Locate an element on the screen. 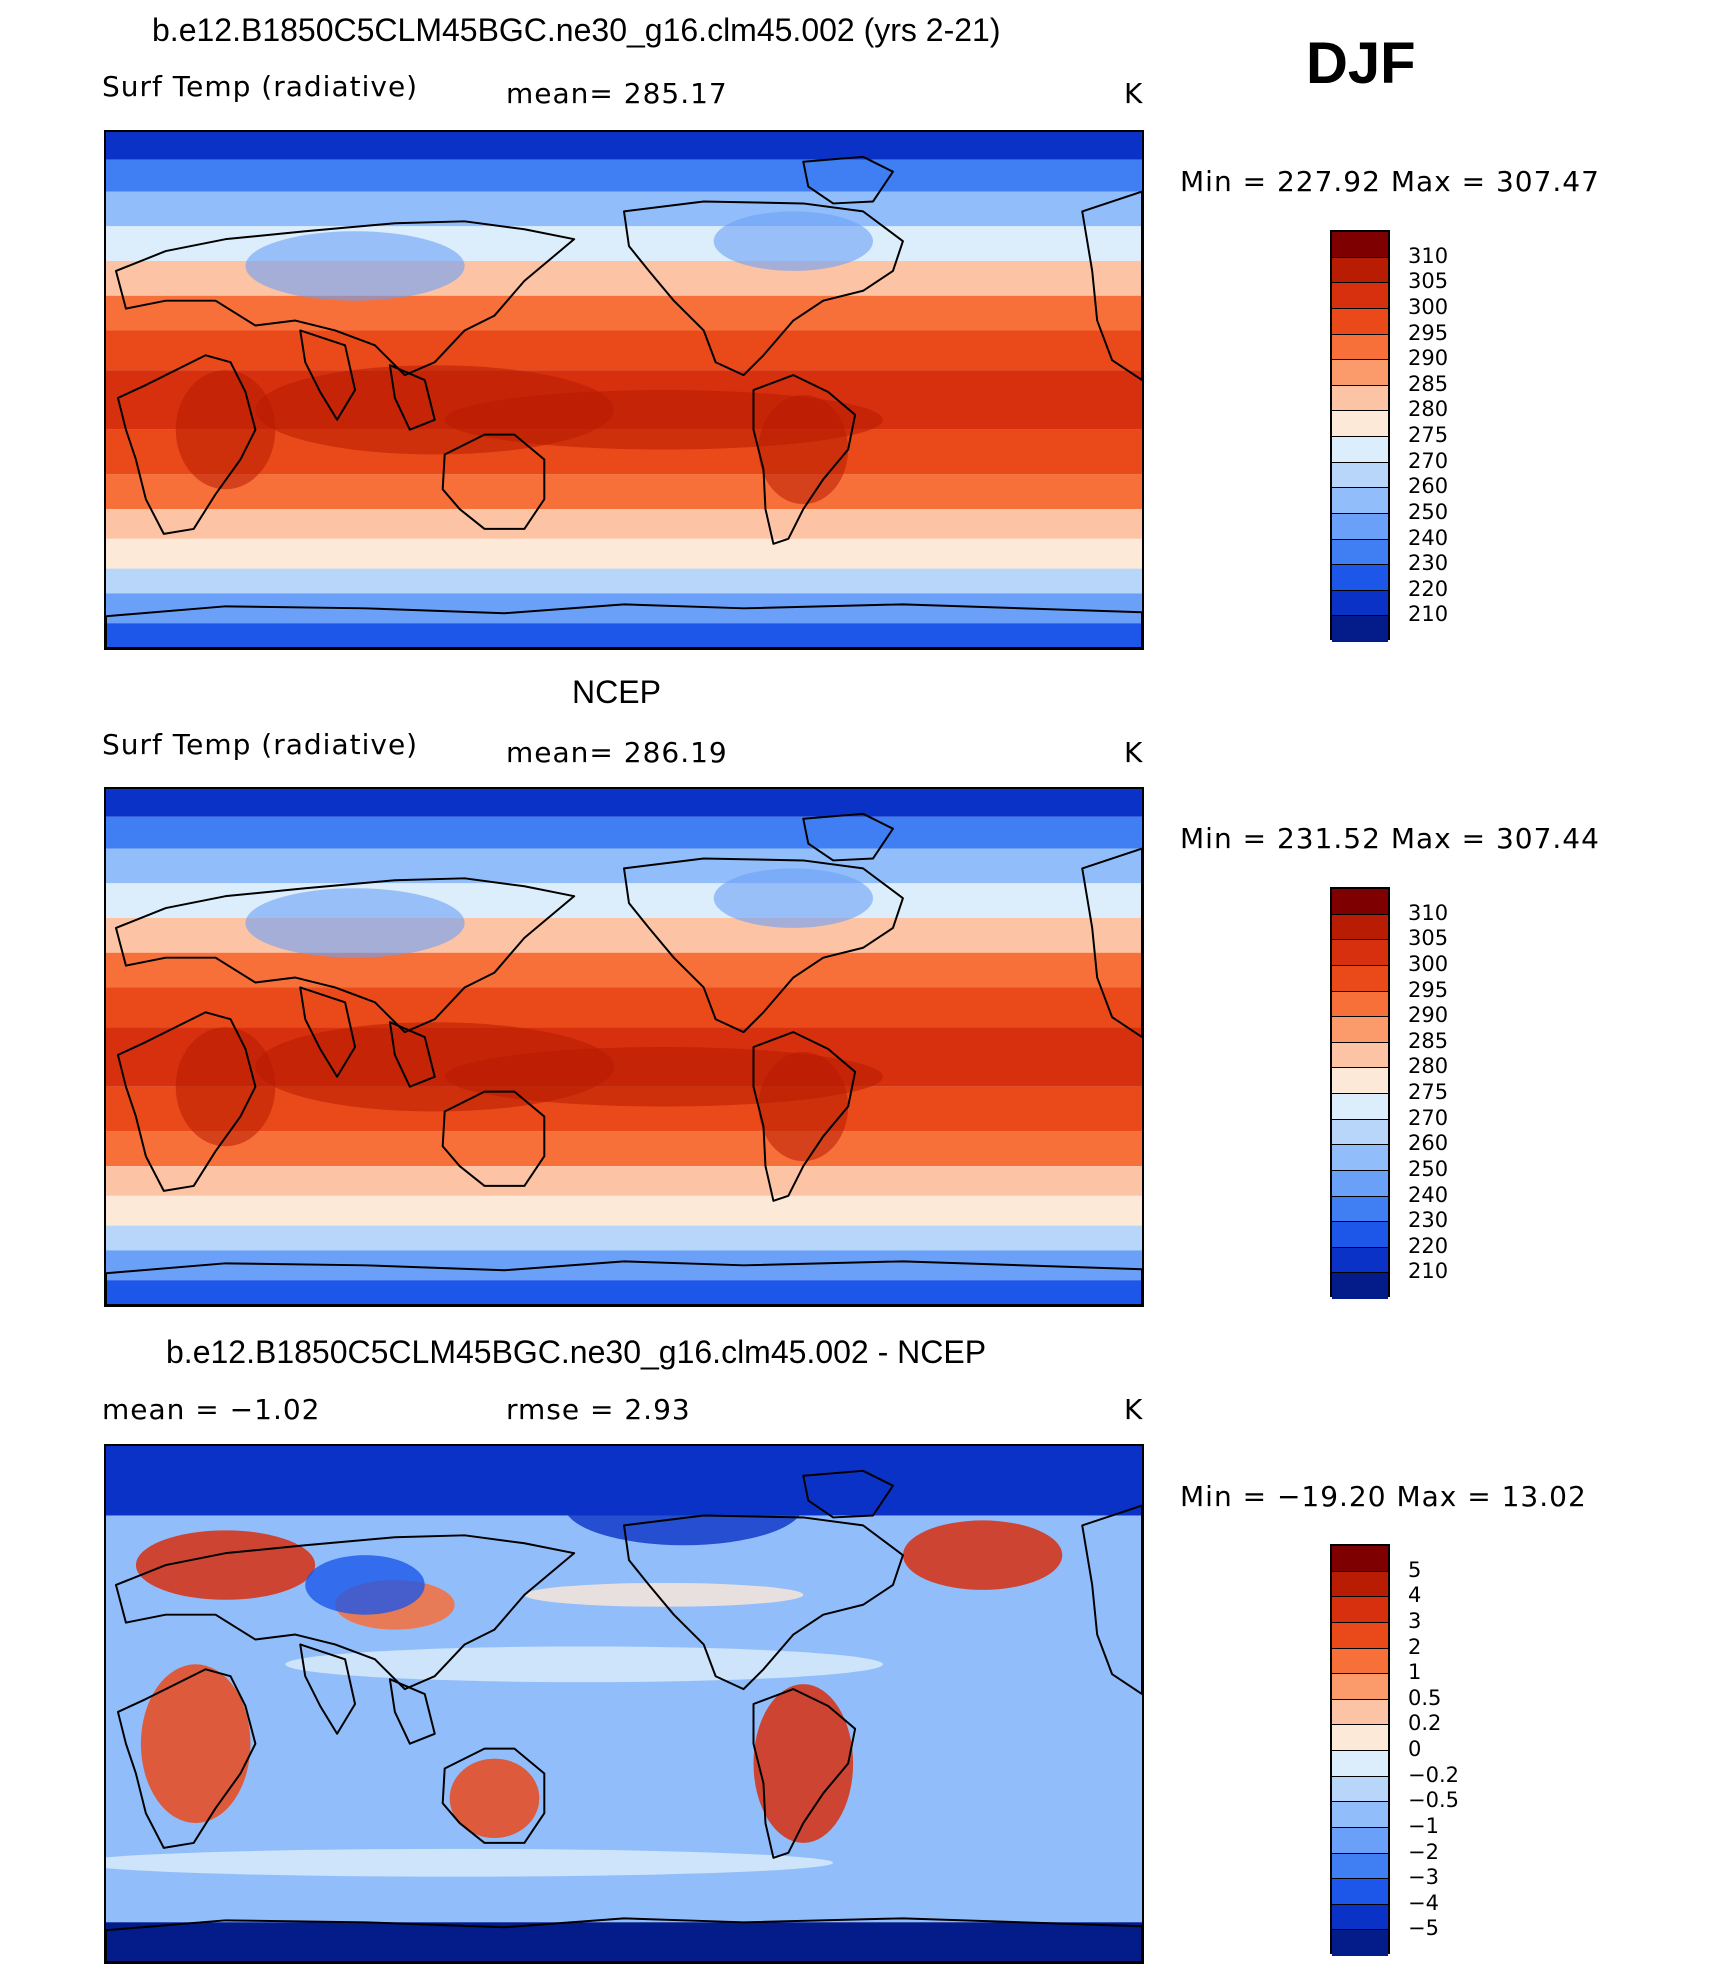 This screenshot has height=1986, width=1710. panel-2-variable-label: Surf Temp (radiative) is located at coordinates (260, 744).